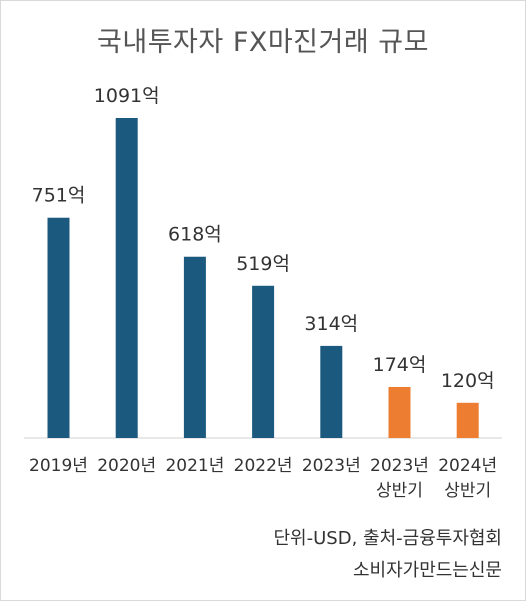 Image resolution: width=526 pixels, height=601 pixels. Describe the element at coordinates (427, 570) in the screenshot. I see `publisher-credit: 소비자가만드는신문` at that location.